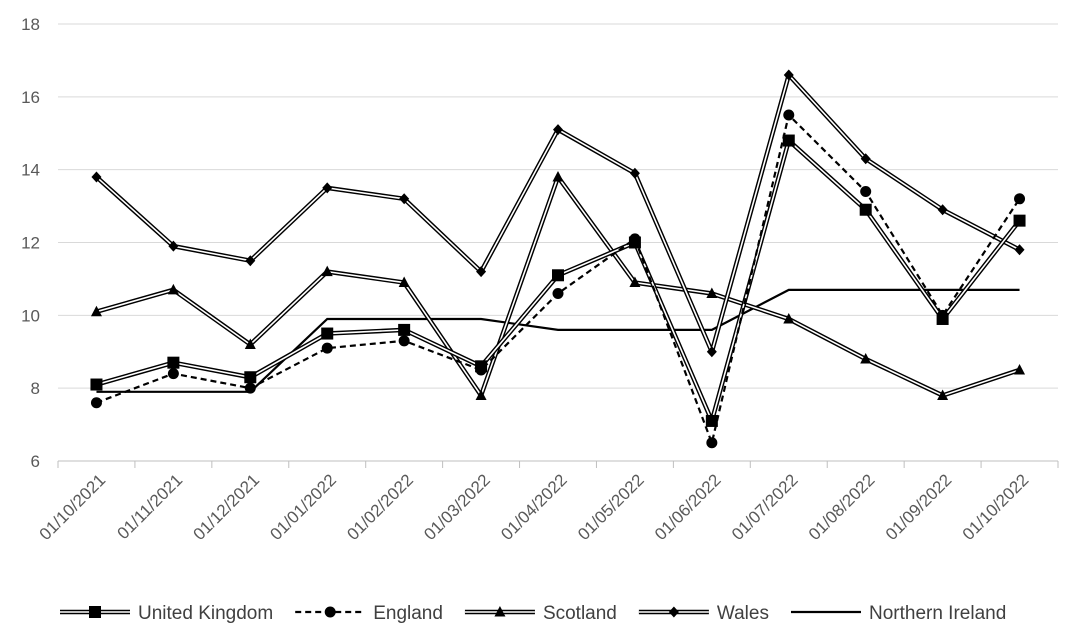 The height and width of the screenshot is (628, 1084). What do you see at coordinates (688, 507) in the screenshot?
I see `x-tick-label: 01/06/2022` at bounding box center [688, 507].